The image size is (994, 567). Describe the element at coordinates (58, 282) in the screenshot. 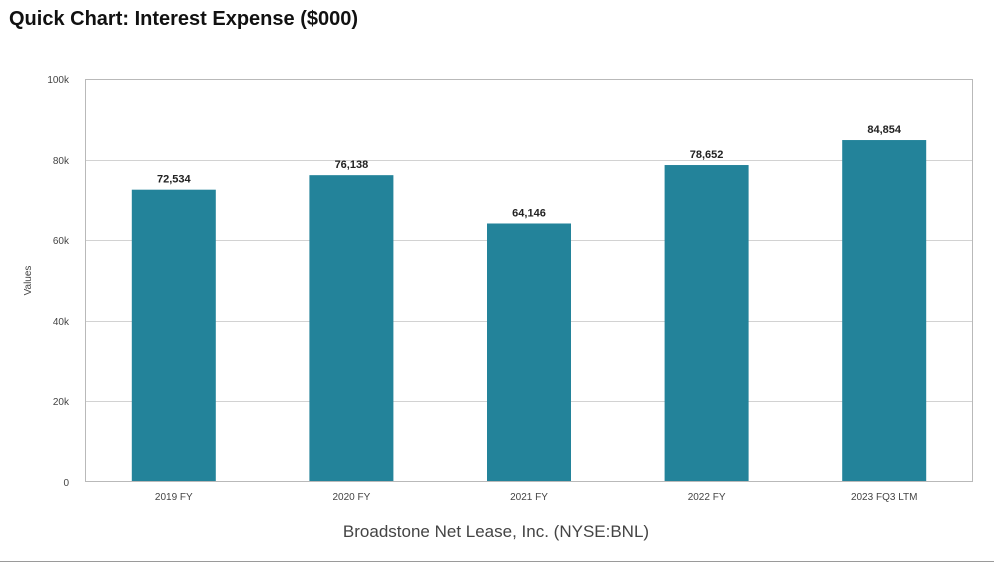

I see `y-axis-ticks: 0 20k 40k 60k 80k 100k` at that location.